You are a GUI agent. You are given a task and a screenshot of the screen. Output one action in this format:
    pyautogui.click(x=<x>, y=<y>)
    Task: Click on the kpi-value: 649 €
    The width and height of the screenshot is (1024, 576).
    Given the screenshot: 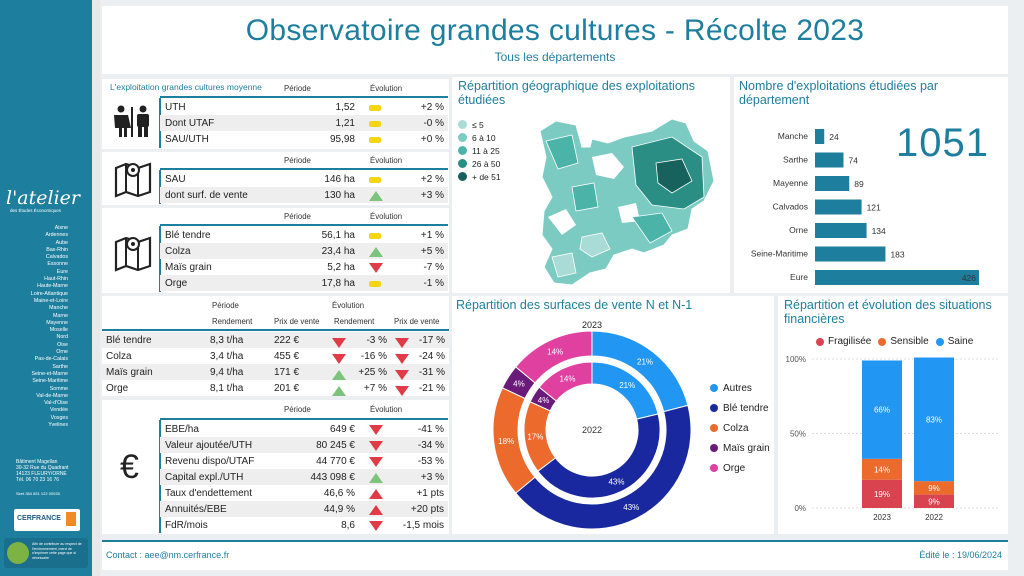 What is the action you would take?
    pyautogui.click(x=342, y=429)
    